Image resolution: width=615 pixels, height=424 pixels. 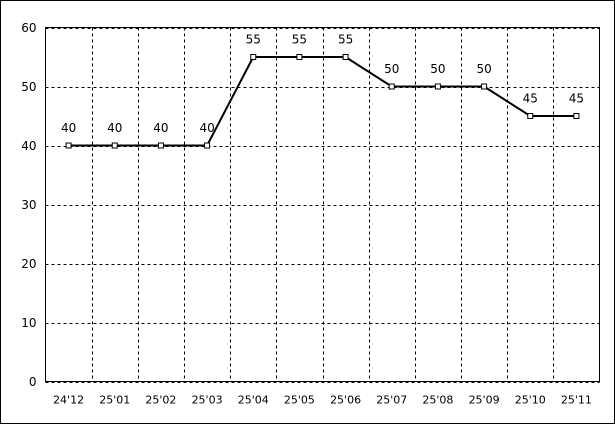 What do you see at coordinates (28, 323) in the screenshot?
I see `y-tick-label: 10` at bounding box center [28, 323].